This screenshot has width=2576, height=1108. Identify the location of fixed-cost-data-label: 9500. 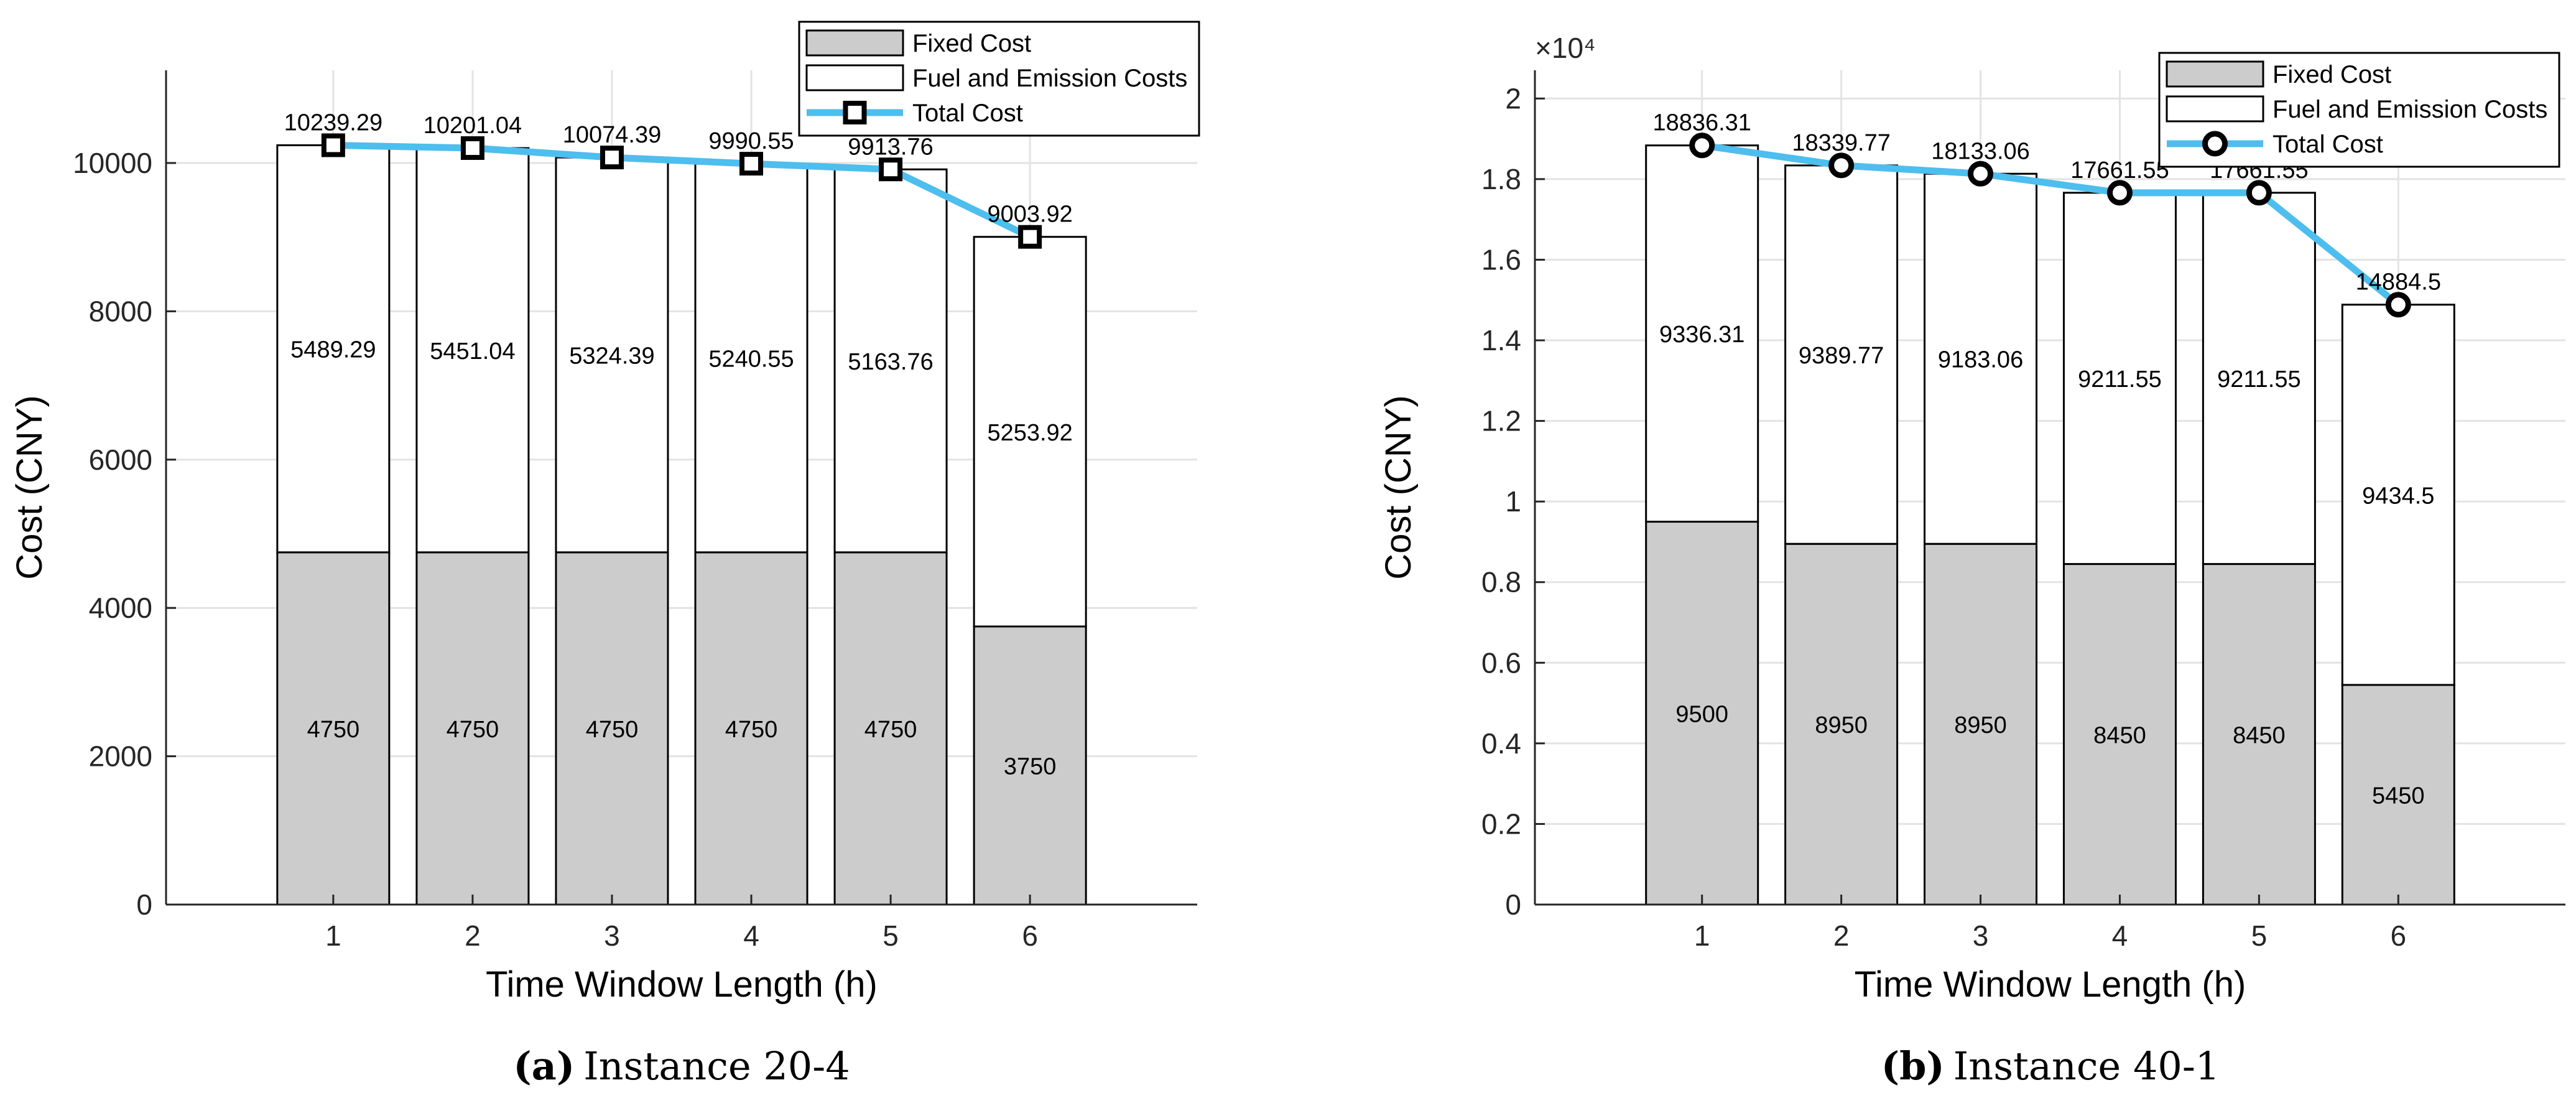
(1702, 714).